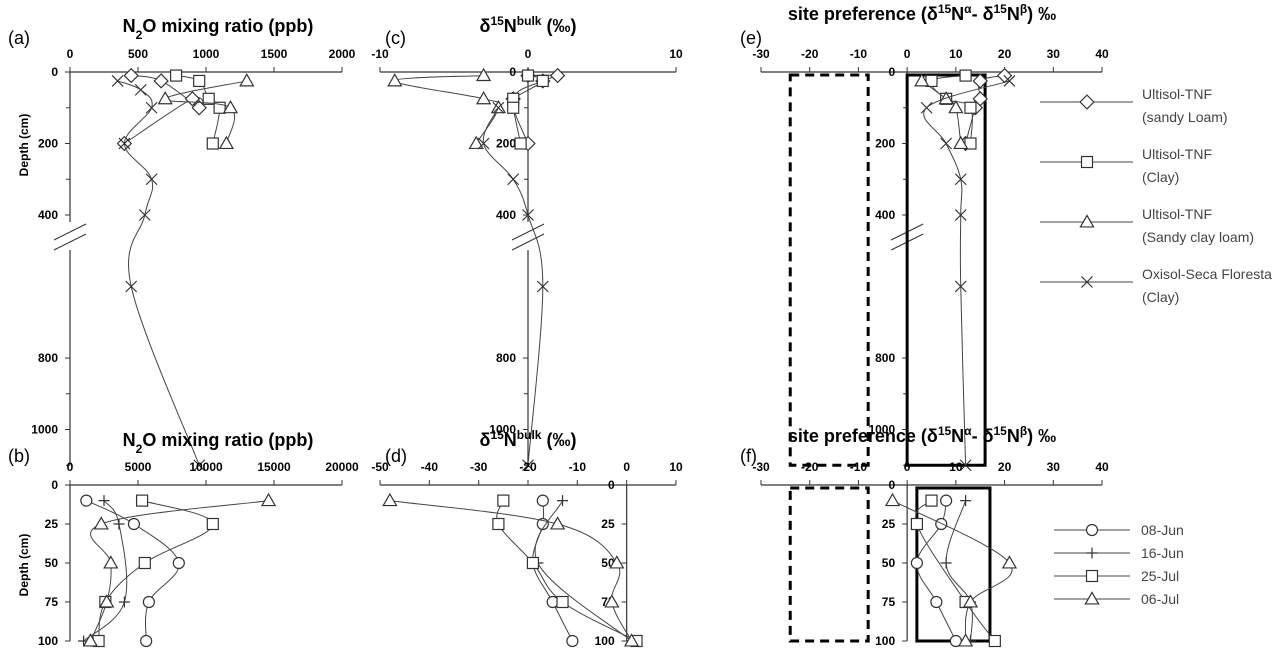  I want to click on x-tick-label: -50, so click(380, 467).